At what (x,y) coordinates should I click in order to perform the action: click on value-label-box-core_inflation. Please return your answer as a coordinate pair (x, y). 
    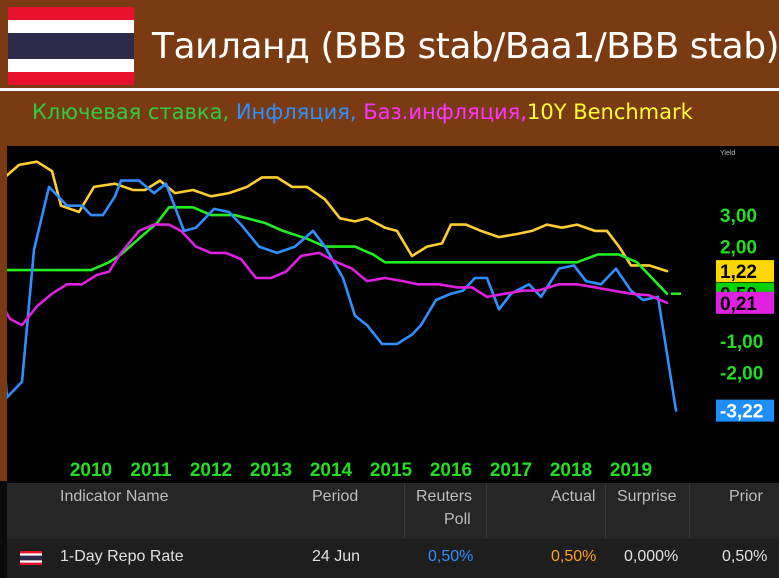
    Looking at the image, I should click on (745, 302).